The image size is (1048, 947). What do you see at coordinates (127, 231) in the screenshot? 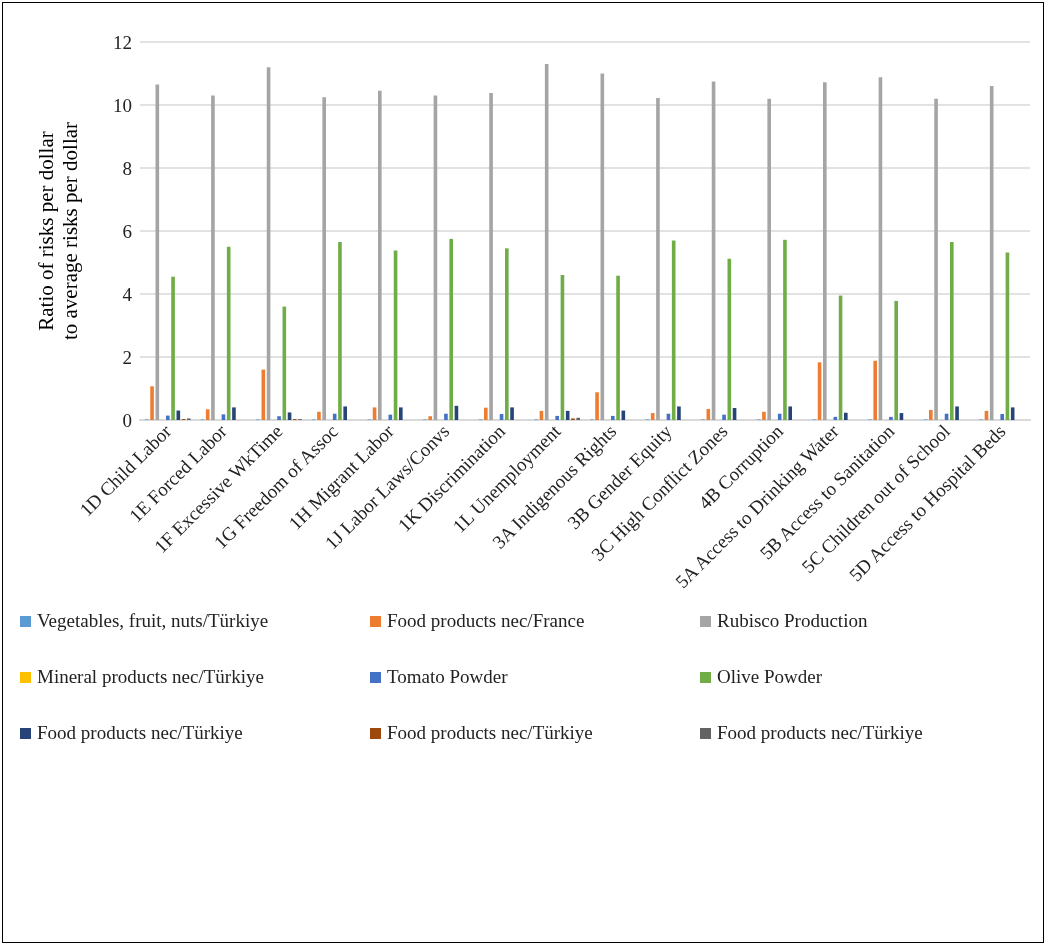
I see `y-tick-label: 6` at bounding box center [127, 231].